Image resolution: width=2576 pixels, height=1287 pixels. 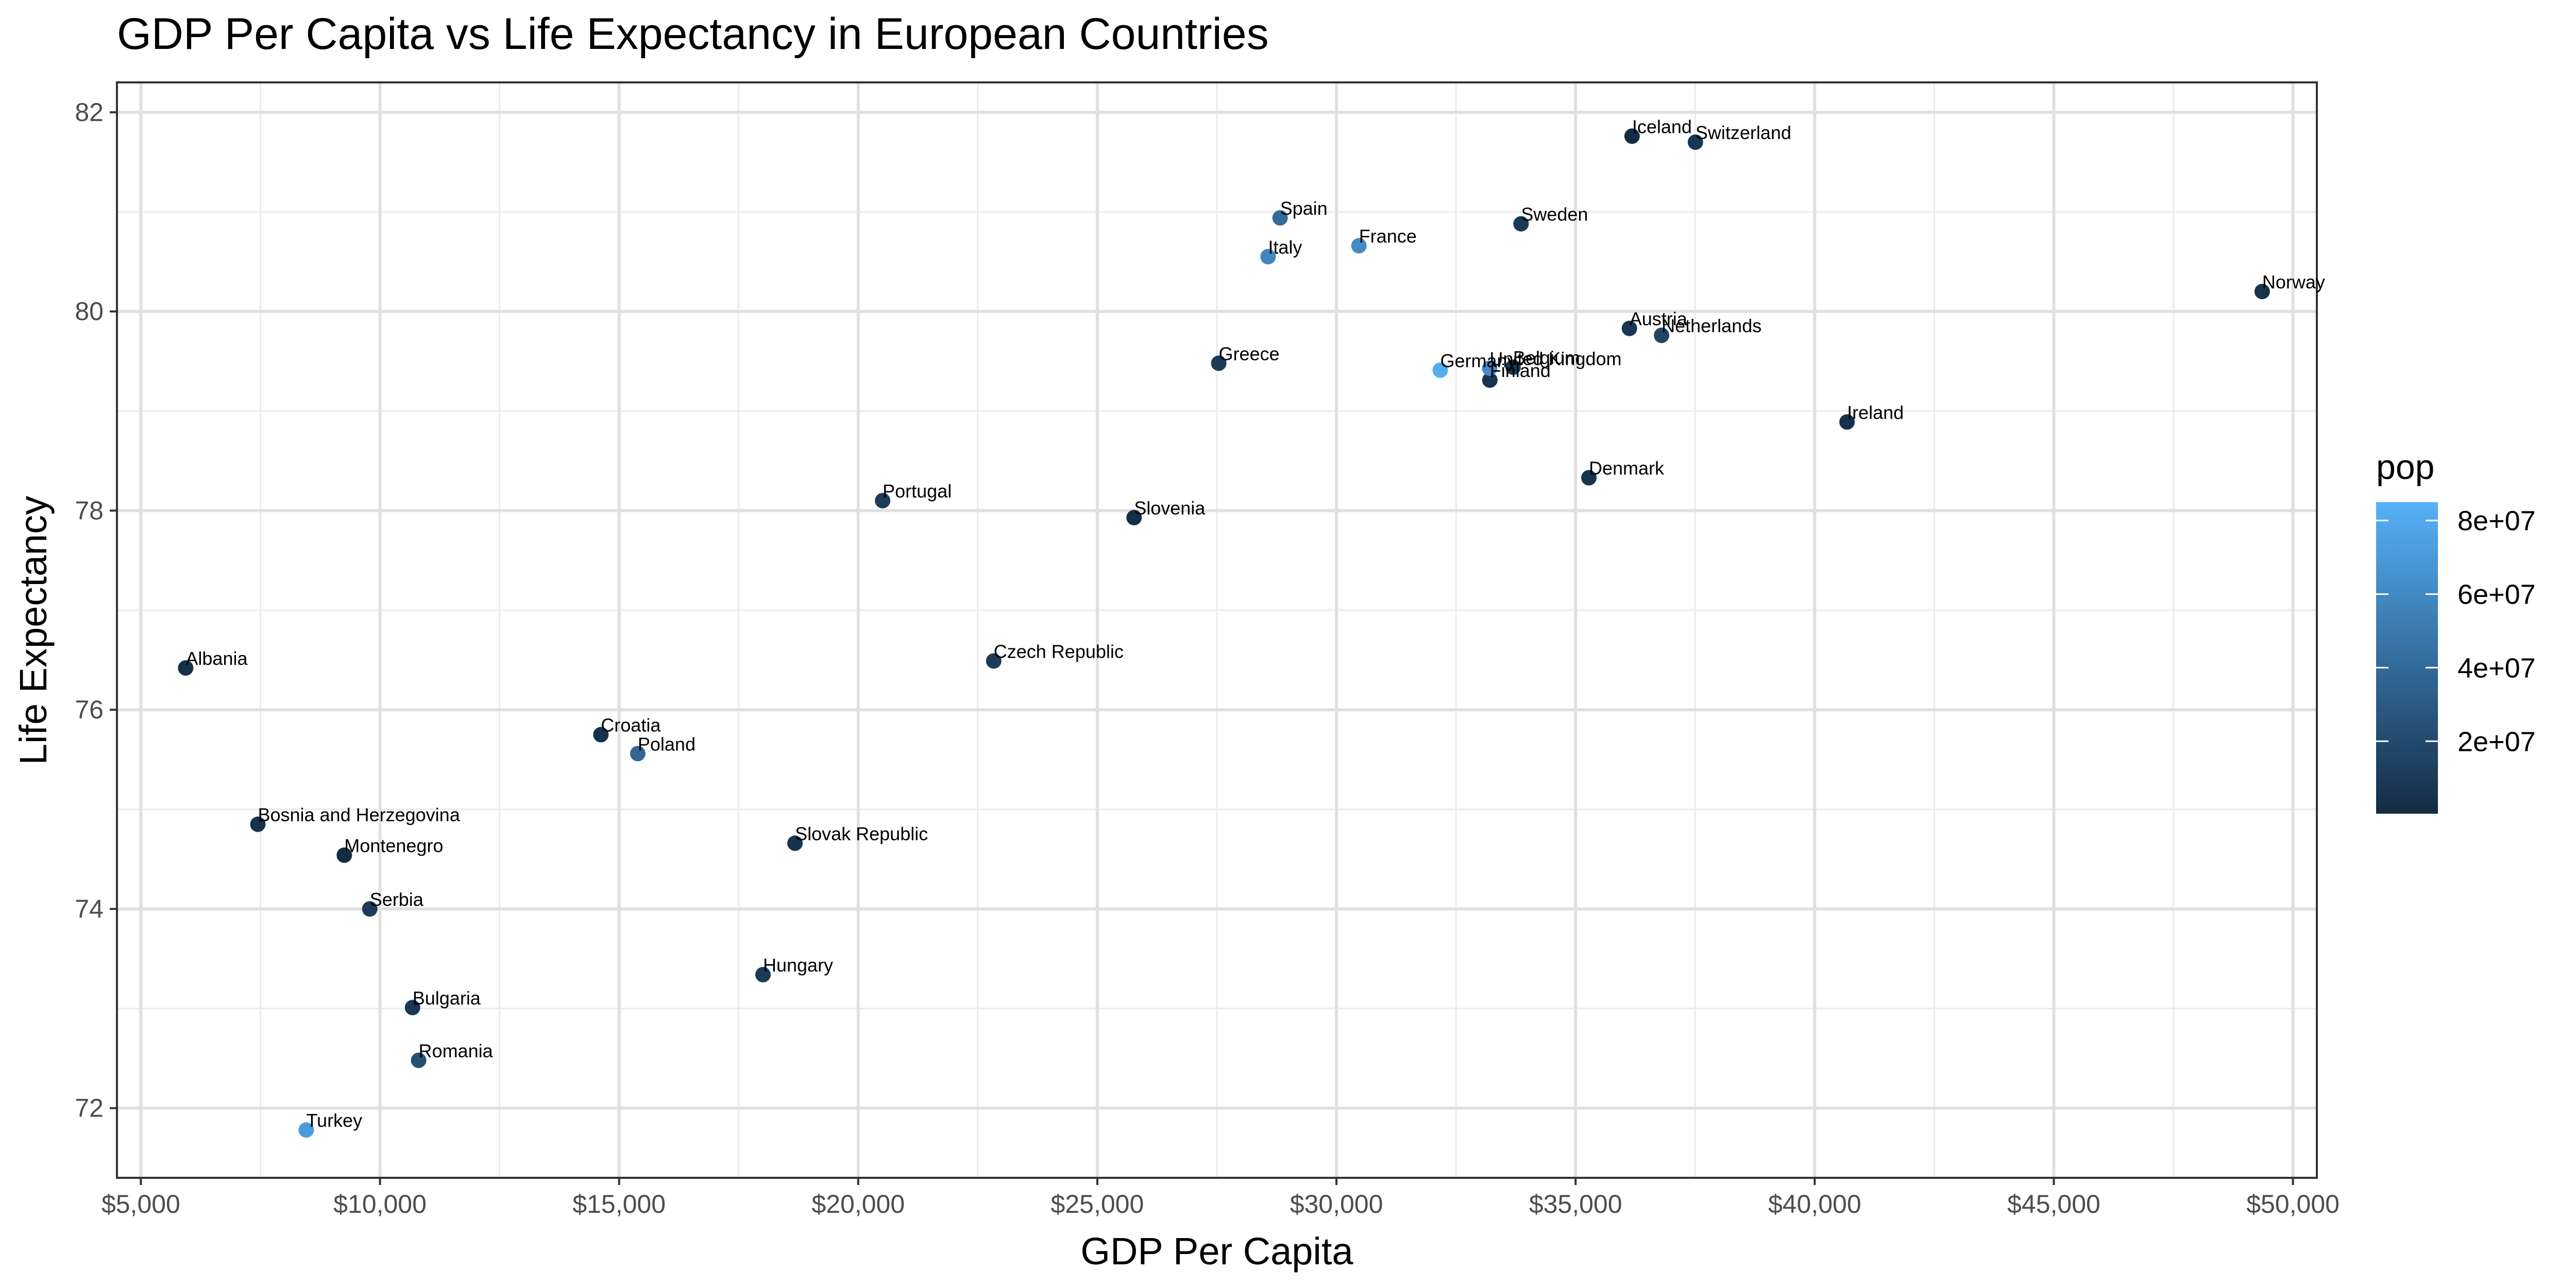 I want to click on x-tick-label: $15,000, so click(x=619, y=1204).